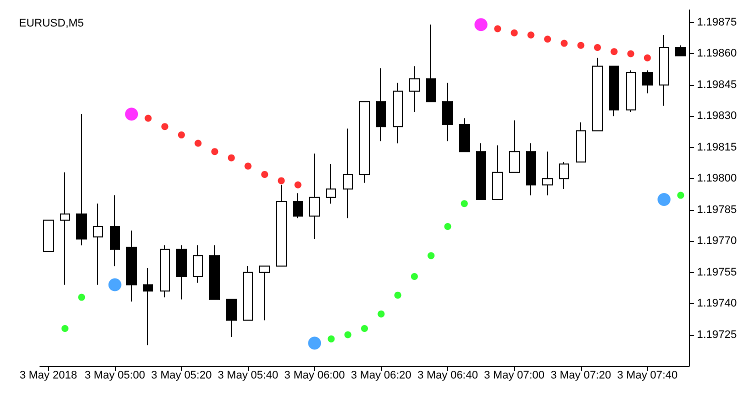  Describe the element at coordinates (381, 376) in the screenshot. I see `x-tick-label: 3 May 06:20` at that location.